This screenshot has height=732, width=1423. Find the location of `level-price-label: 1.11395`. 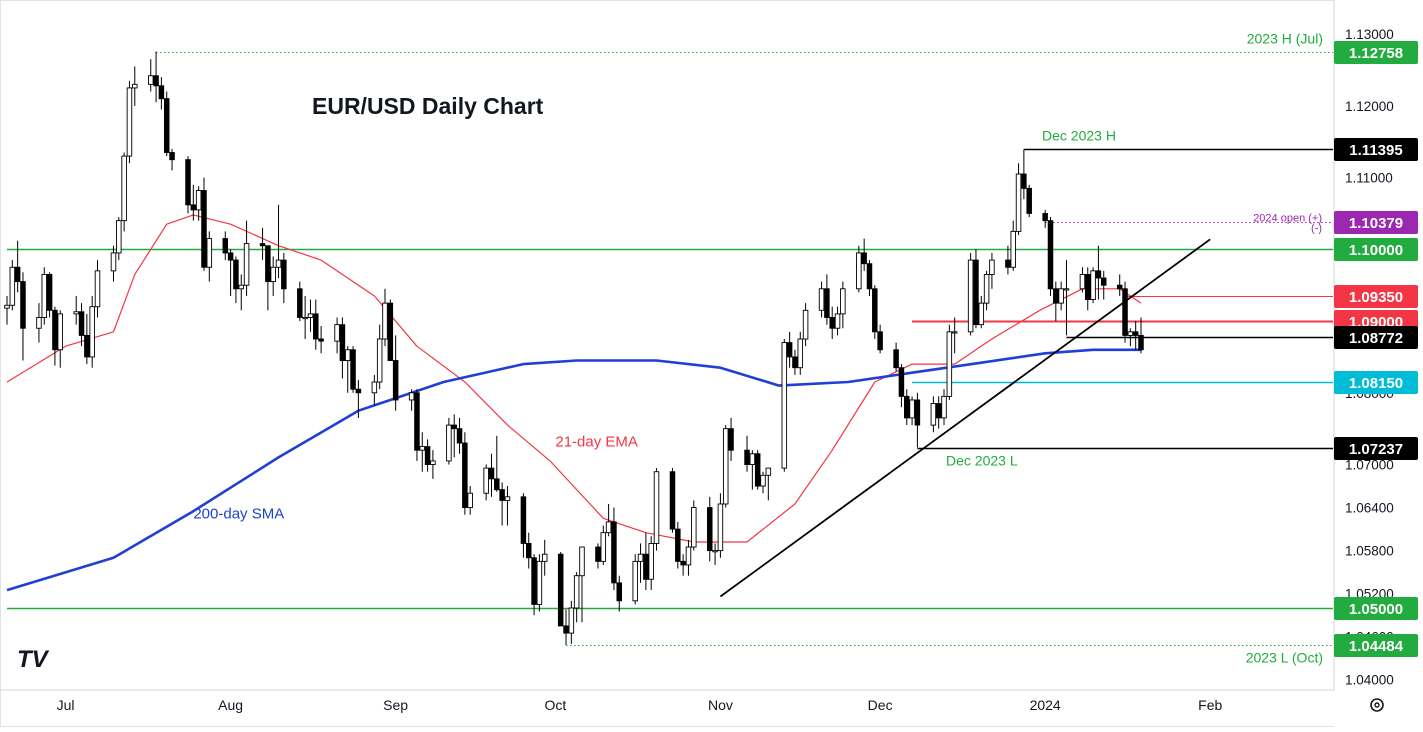

level-price-label: 1.11395 is located at coordinates (1375, 150).